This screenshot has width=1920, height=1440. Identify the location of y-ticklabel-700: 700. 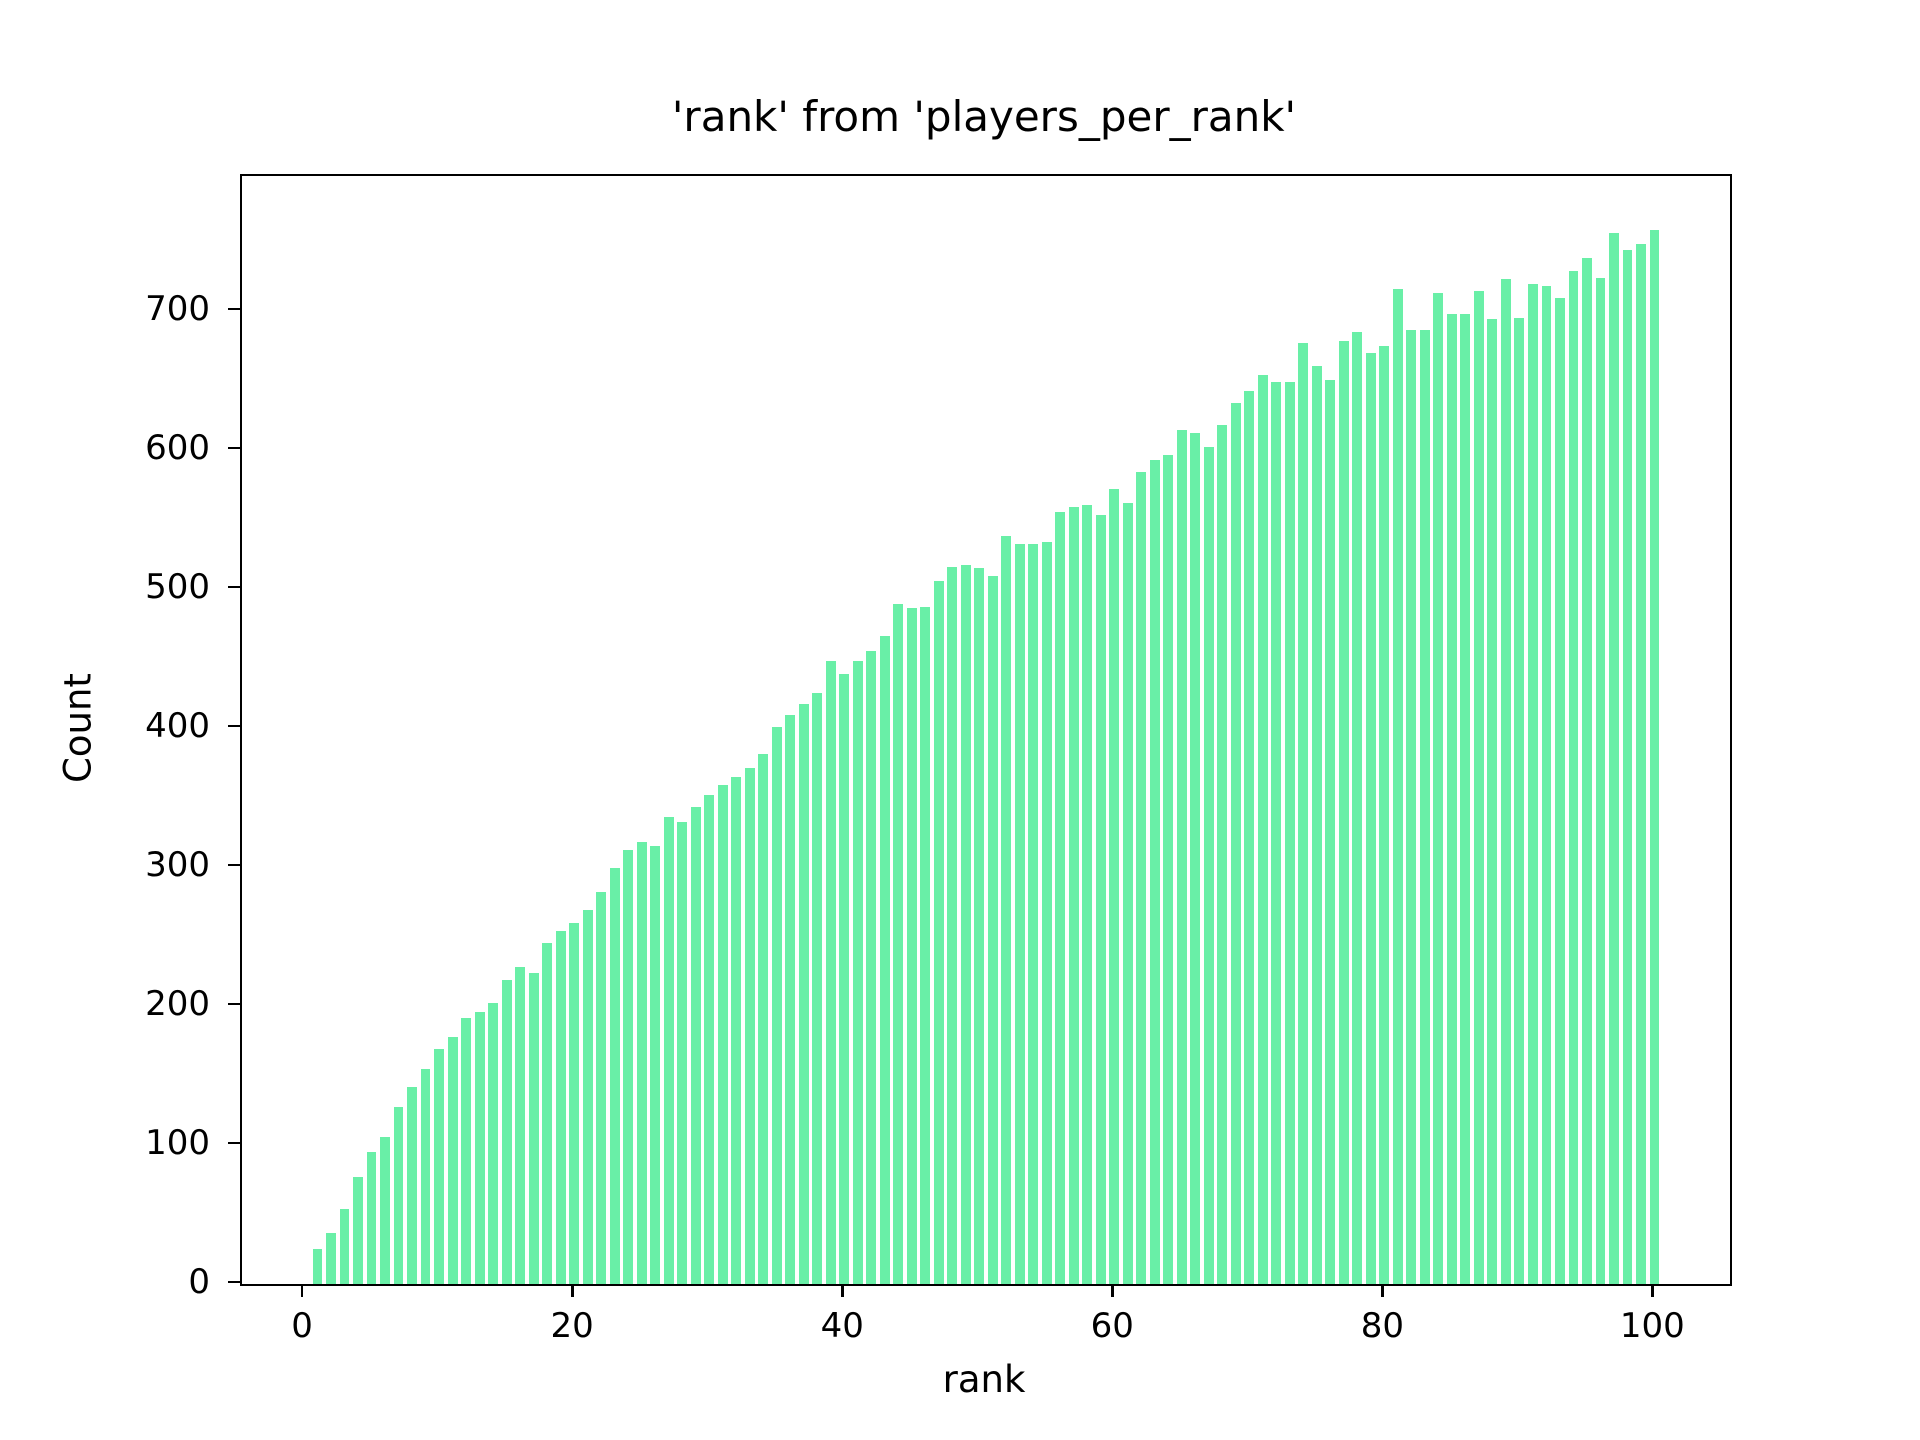
(177, 308).